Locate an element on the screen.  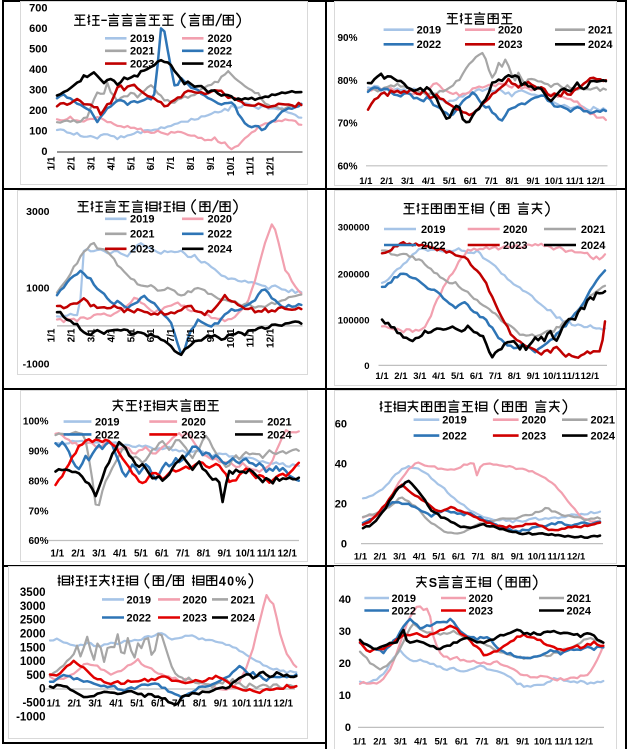
svg-text: 90% is located at coordinates (347, 38).